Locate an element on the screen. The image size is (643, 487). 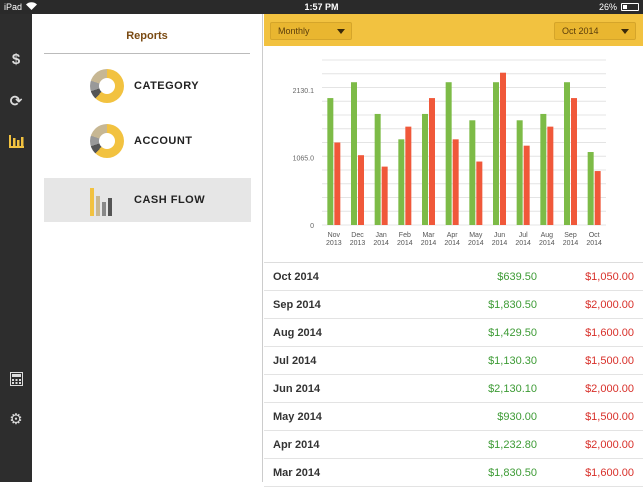
row-income: $639.50 is located at coordinates (517, 277).